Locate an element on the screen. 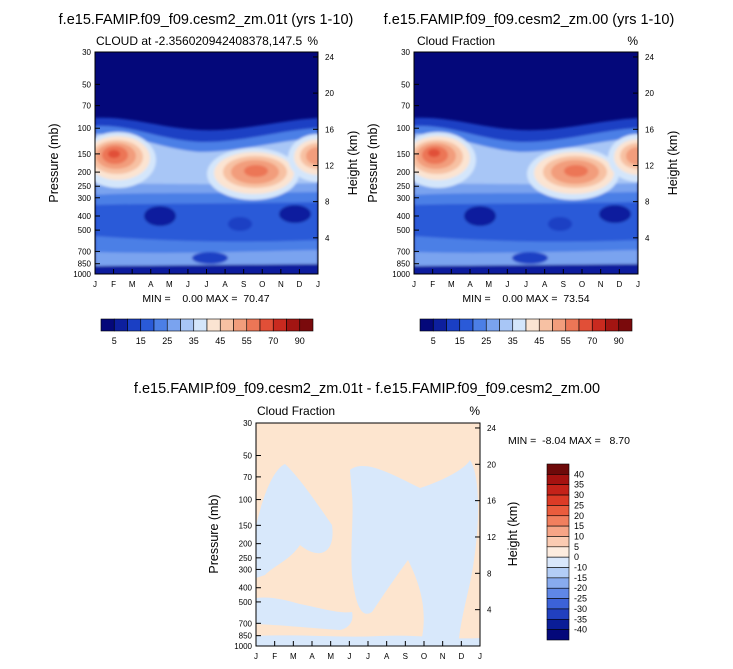 The width and height of the screenshot is (733, 669). panel1-colorbar-label: 55 is located at coordinates (247, 341).